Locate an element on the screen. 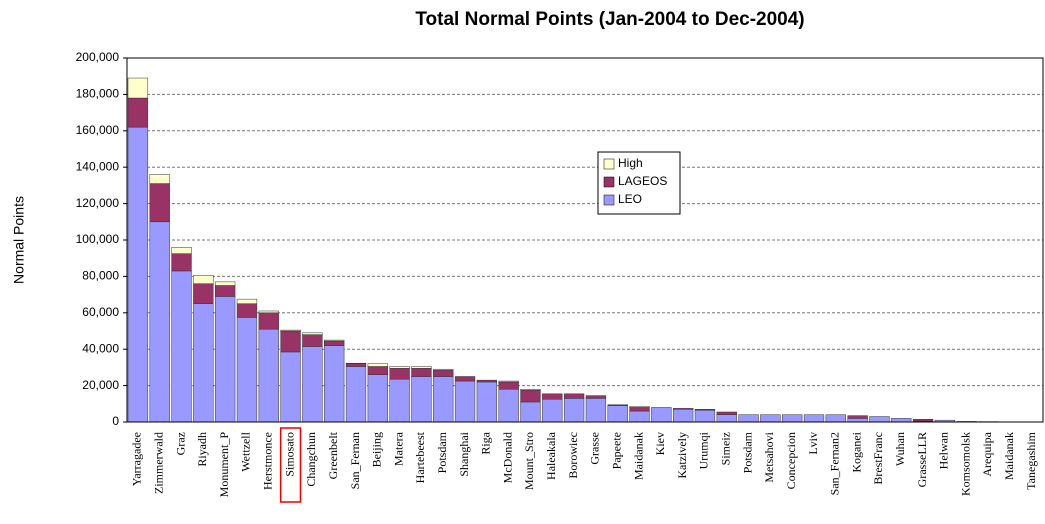 This screenshot has height=524, width=1045. x-tick-label: GrasseLLR is located at coordinates (922, 459).